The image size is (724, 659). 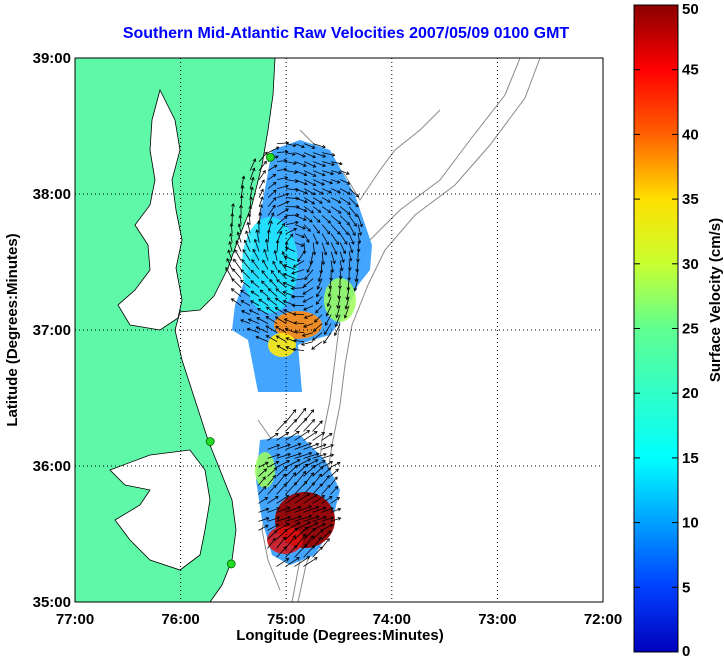 What do you see at coordinates (686, 651) in the screenshot?
I see `colorbar-tick-label: 0` at bounding box center [686, 651].